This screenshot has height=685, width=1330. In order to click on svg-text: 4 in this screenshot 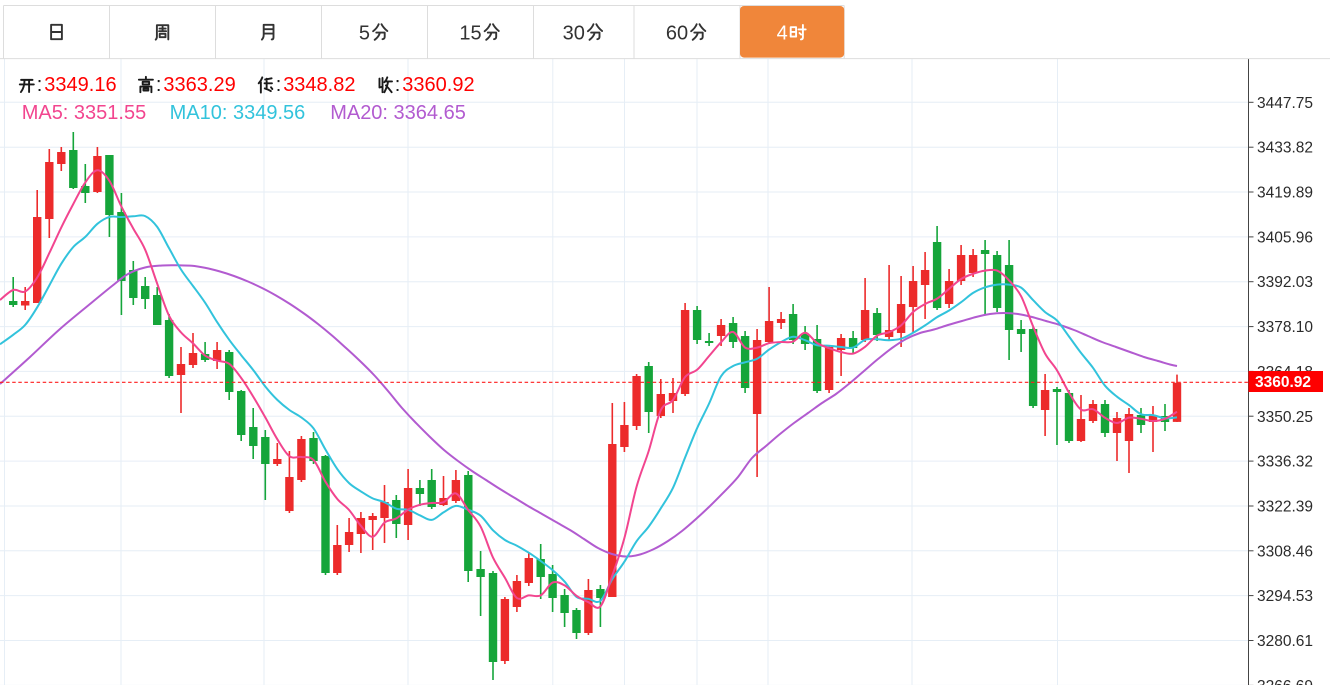, I will do `click(782, 34)`.